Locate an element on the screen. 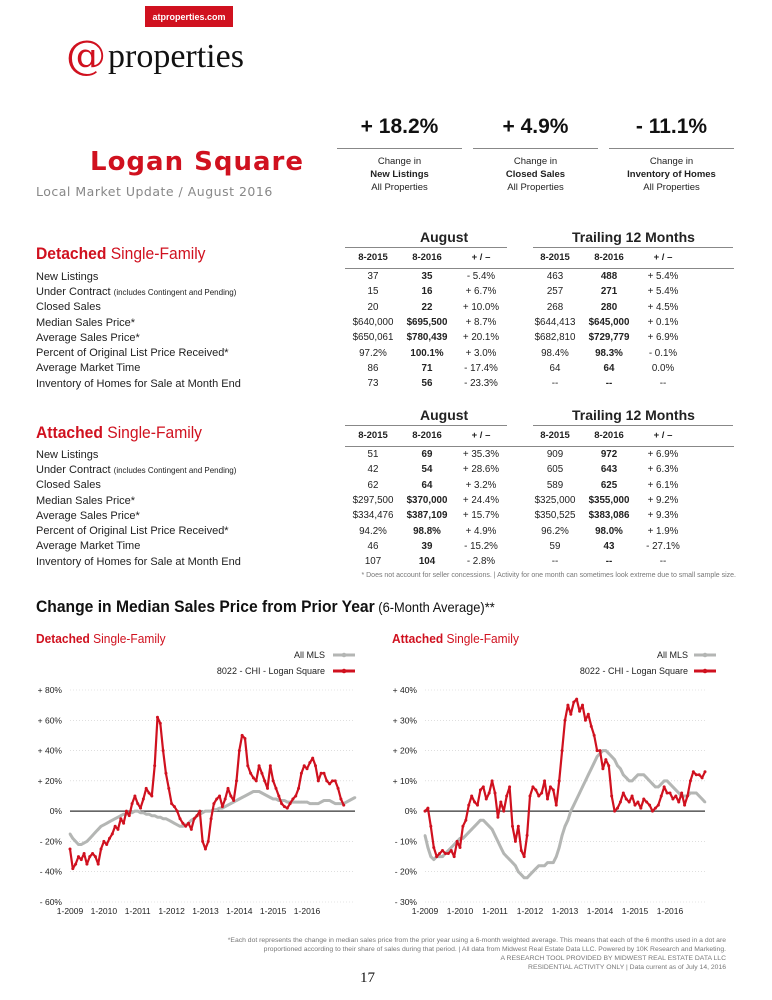  metric-cell: + 24.4% is located at coordinates (481, 501).